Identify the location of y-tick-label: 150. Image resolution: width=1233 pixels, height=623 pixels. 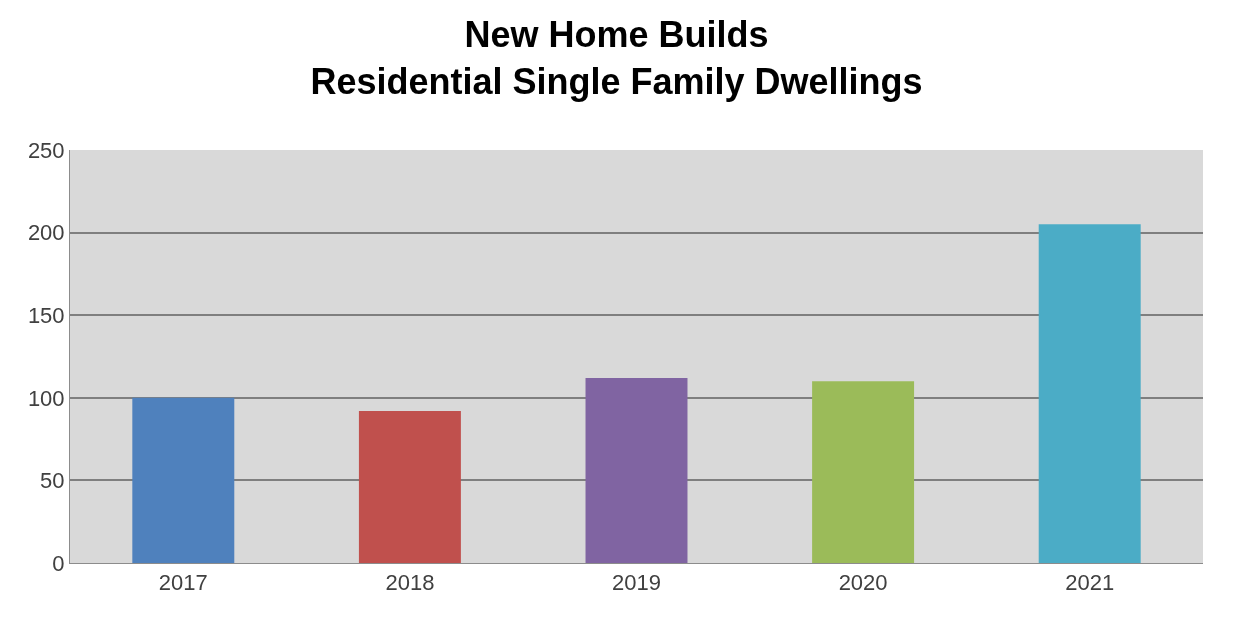
(46, 315).